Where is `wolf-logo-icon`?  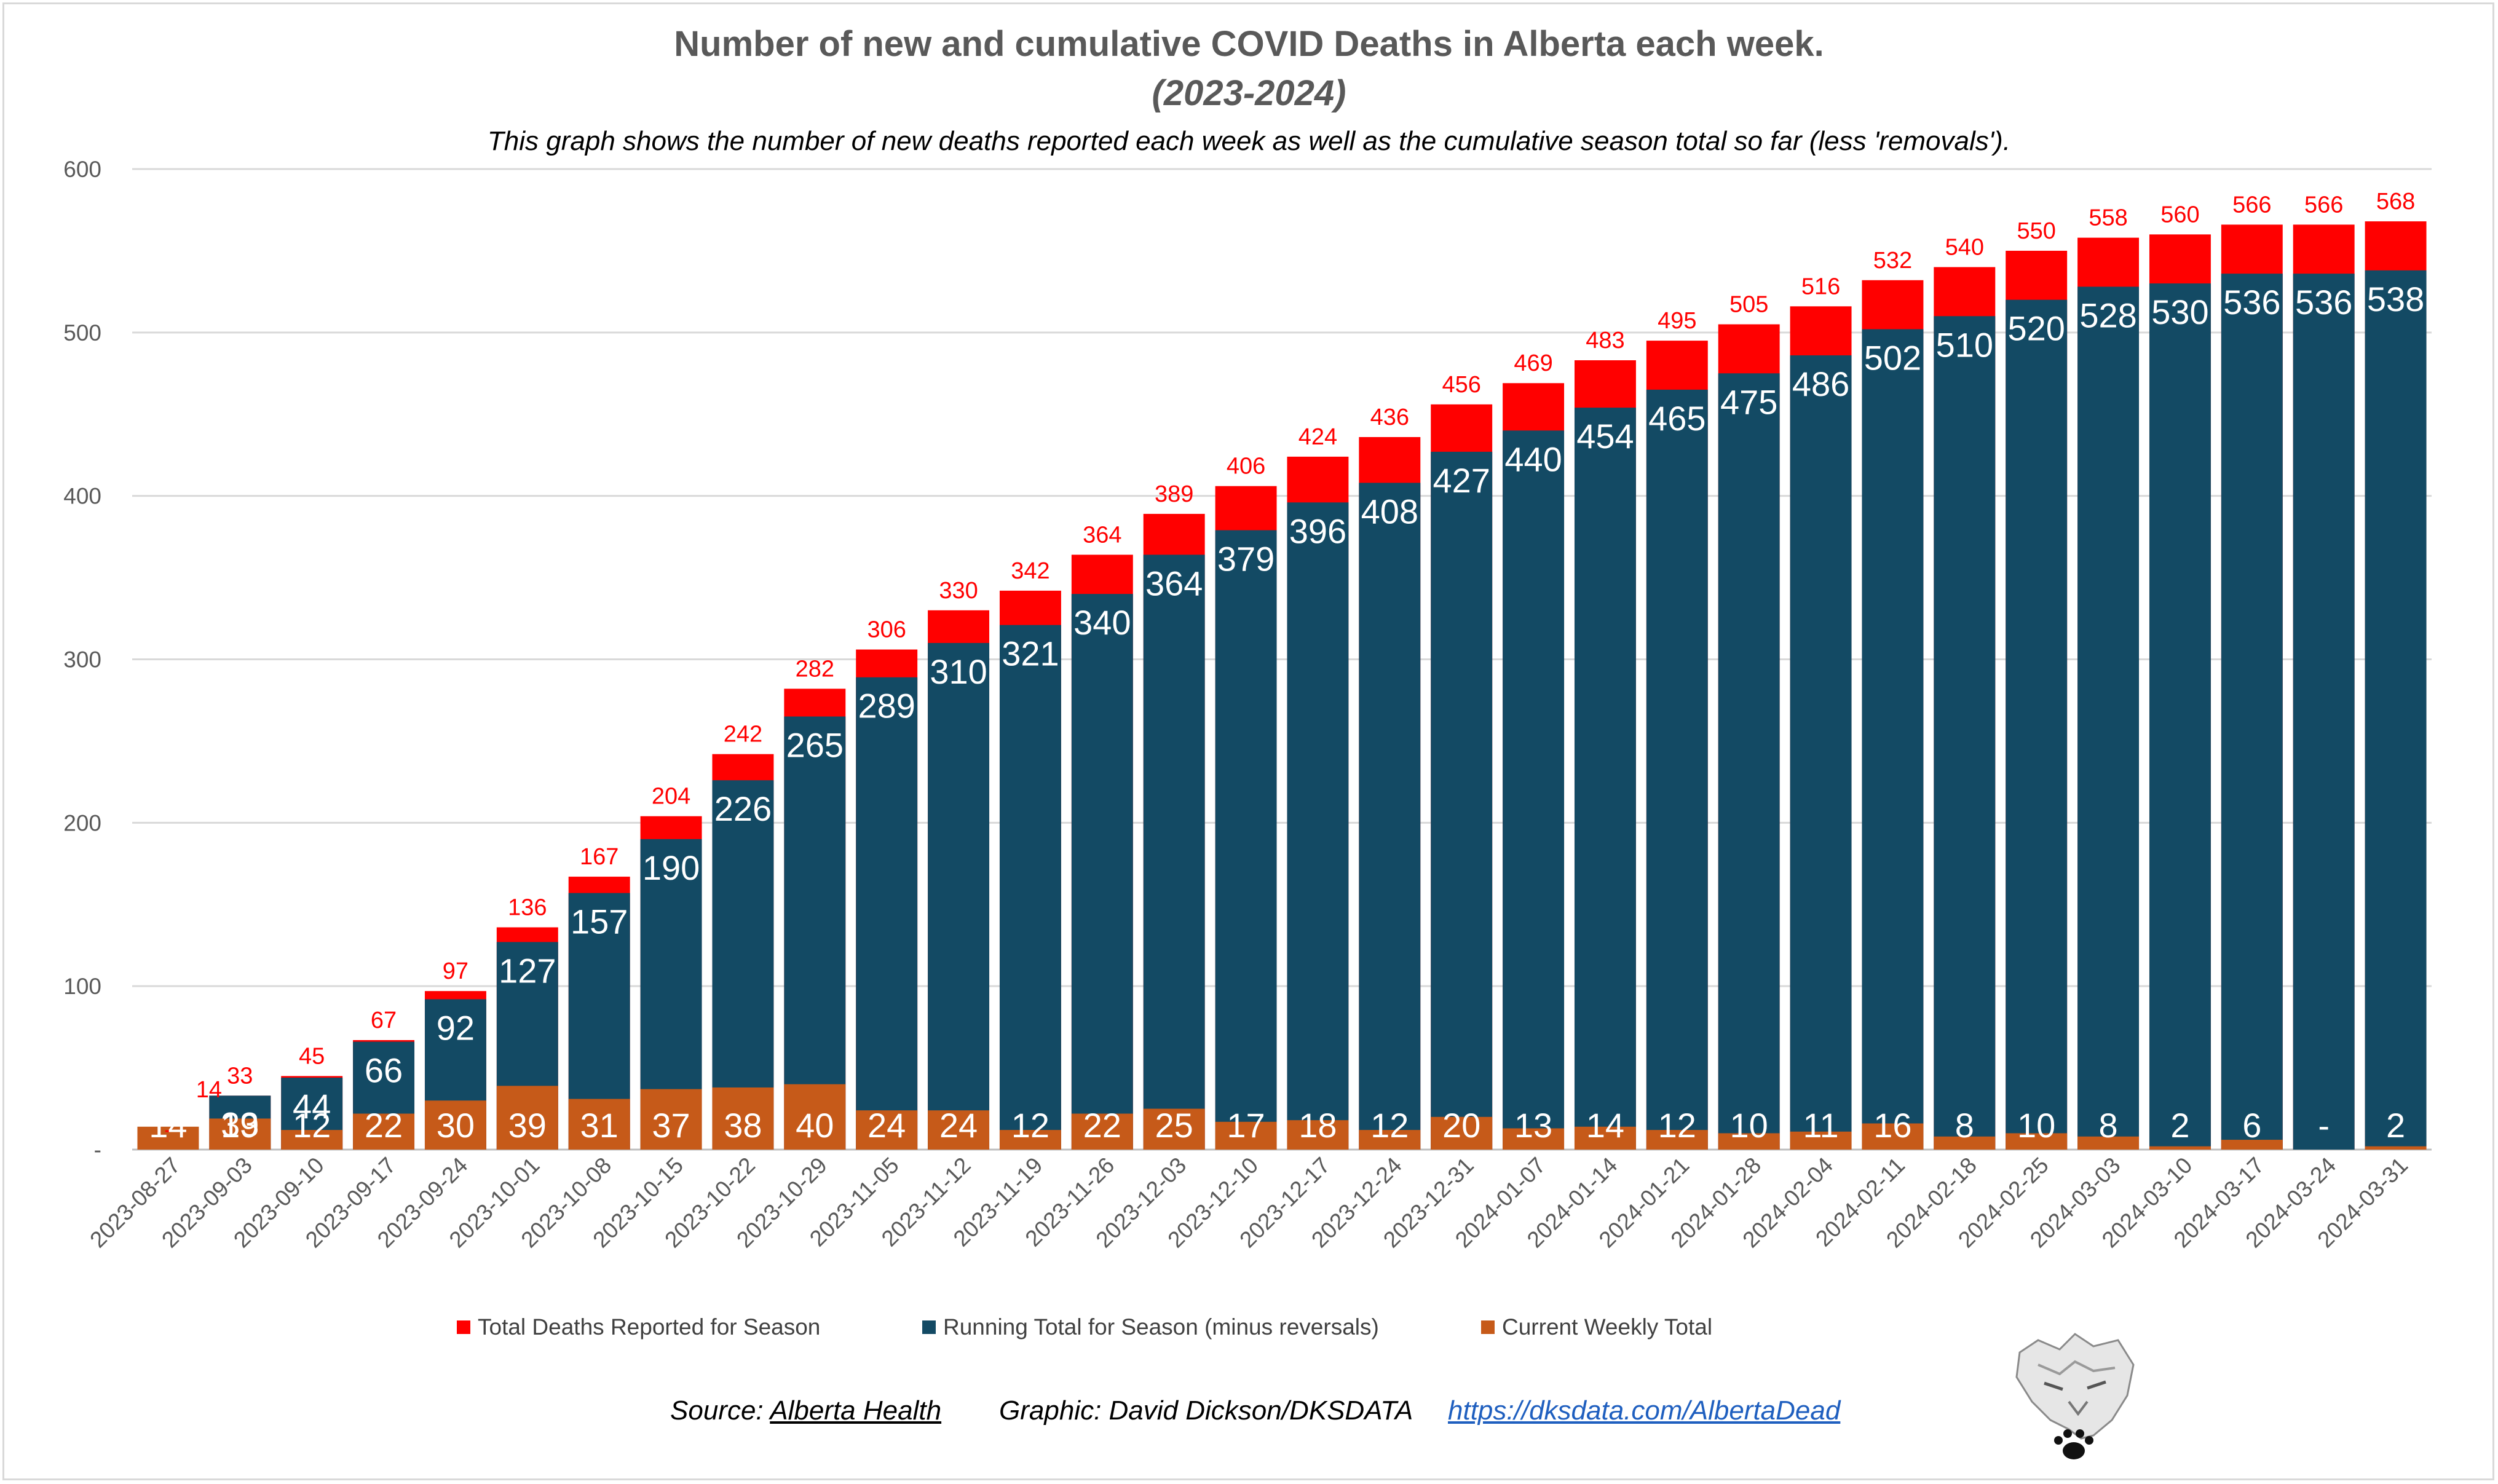
wolf-logo-icon is located at coordinates (2075, 1396).